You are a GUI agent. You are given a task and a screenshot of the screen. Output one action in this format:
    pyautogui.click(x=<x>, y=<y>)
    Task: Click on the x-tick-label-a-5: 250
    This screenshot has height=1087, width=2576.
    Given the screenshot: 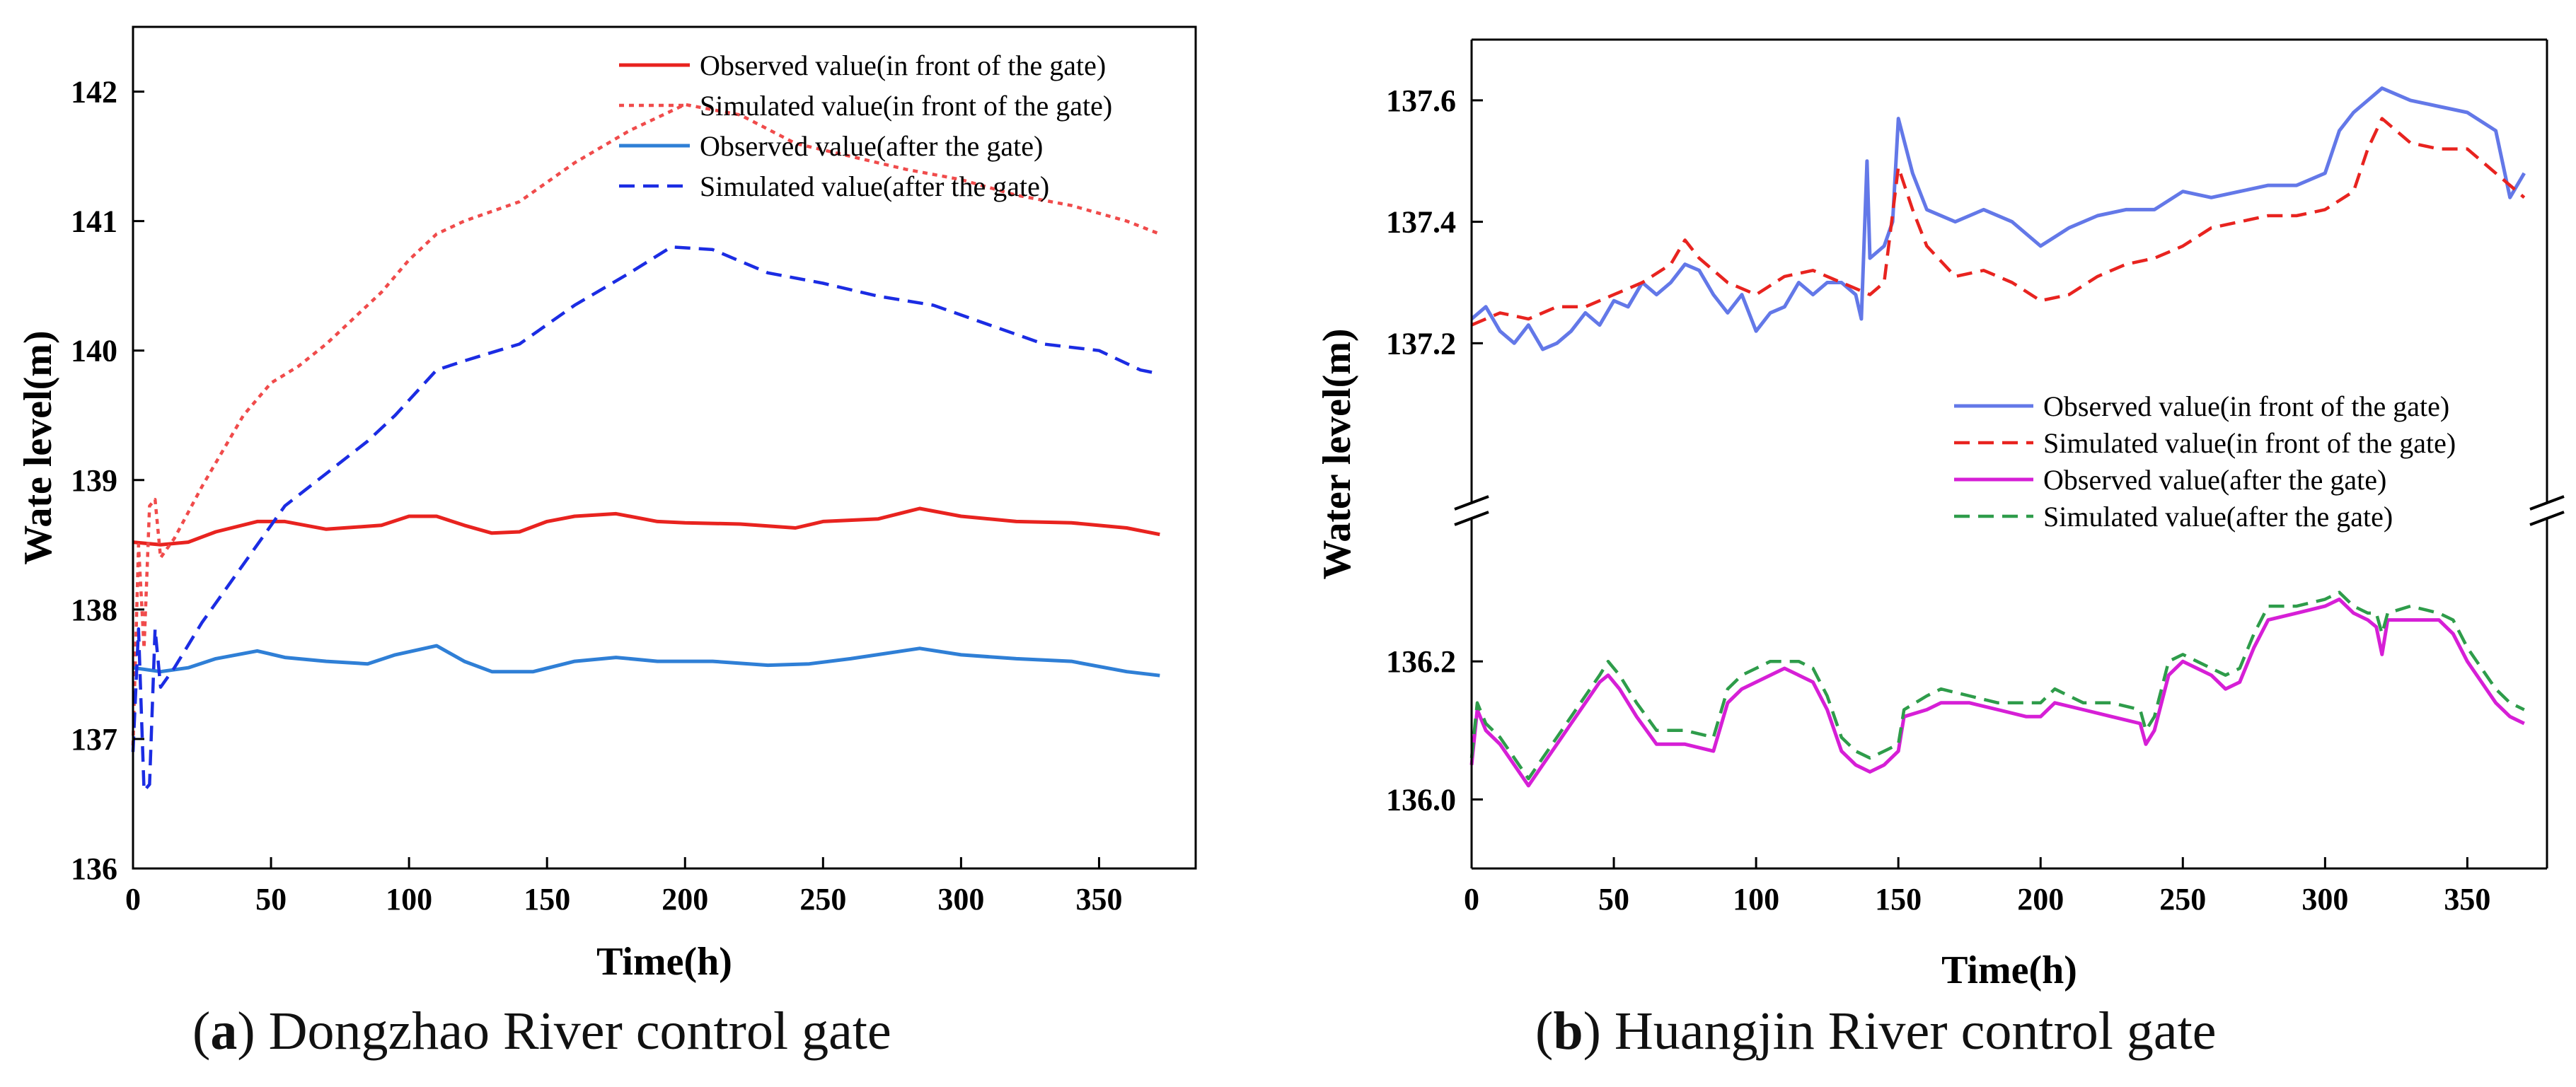 What is the action you would take?
    pyautogui.click(x=822, y=899)
    